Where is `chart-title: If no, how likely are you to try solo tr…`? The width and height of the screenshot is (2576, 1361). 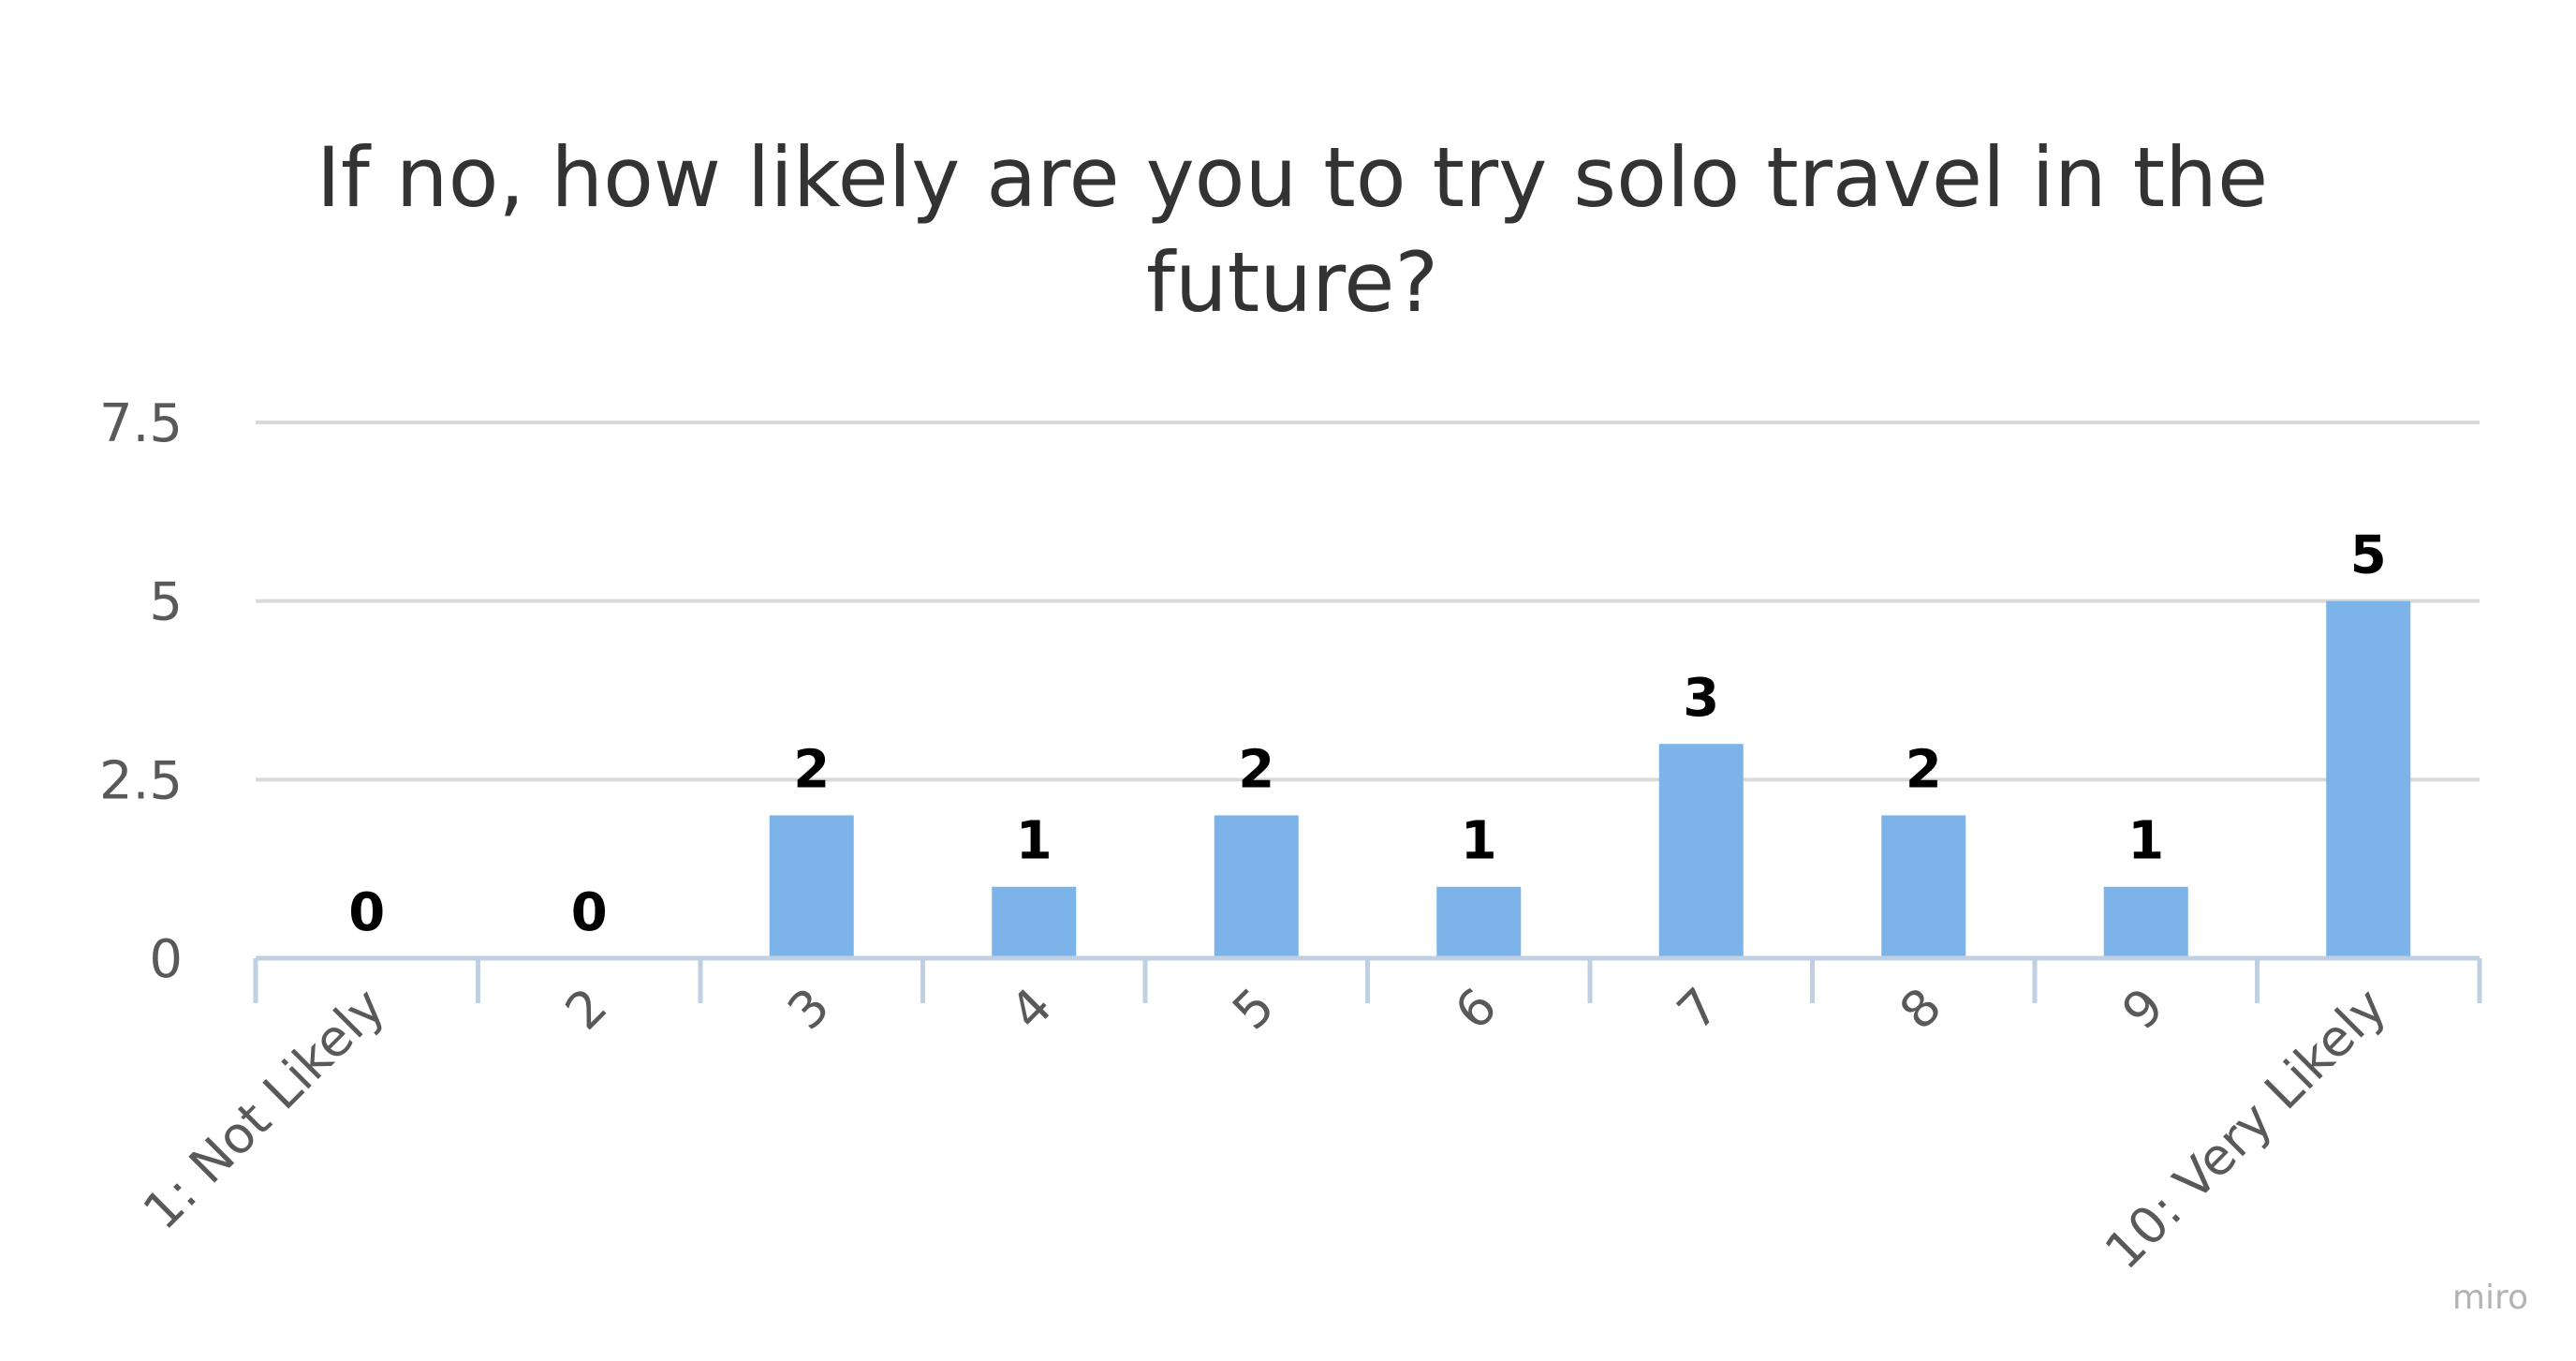 chart-title: If no, how likely are you to try solo tr… is located at coordinates (1292, 230).